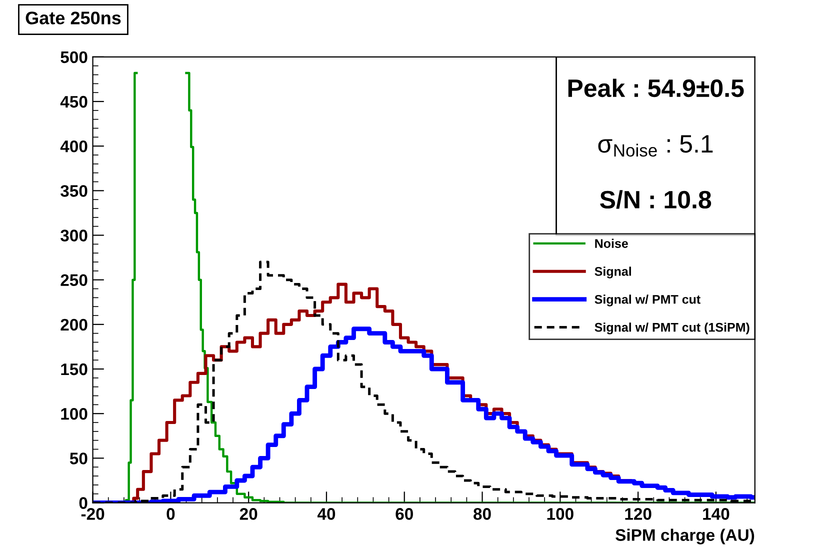 The width and height of the screenshot is (836, 558). Describe the element at coordinates (716, 514) in the screenshot. I see `x-tick-label: 140` at that location.